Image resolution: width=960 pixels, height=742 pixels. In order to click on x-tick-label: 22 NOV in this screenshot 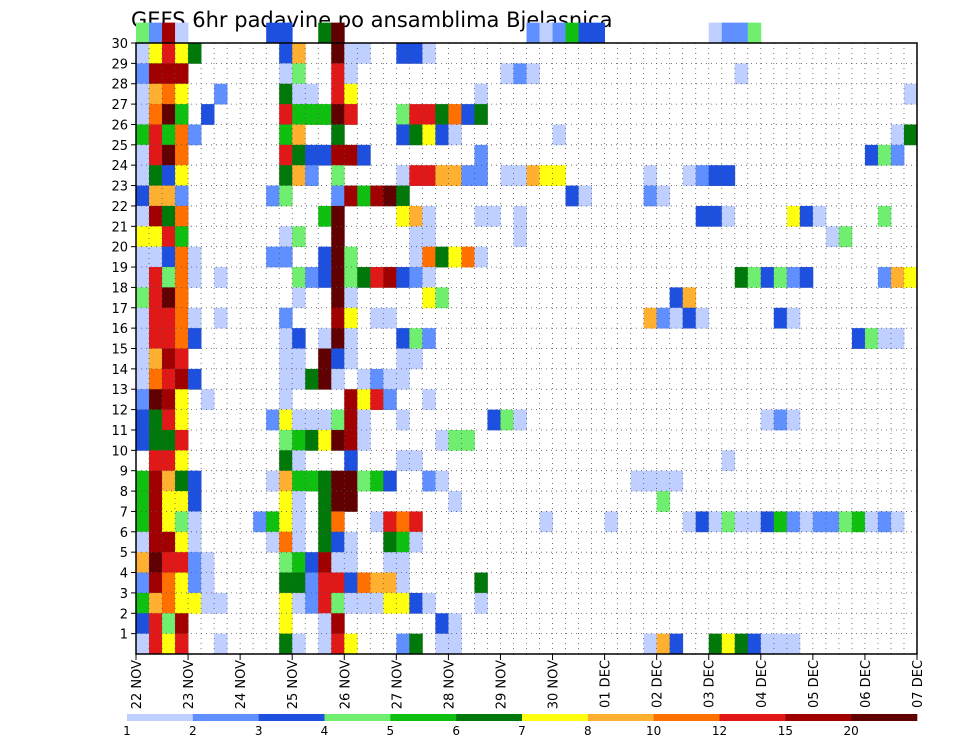, I will do `click(137, 684)`.